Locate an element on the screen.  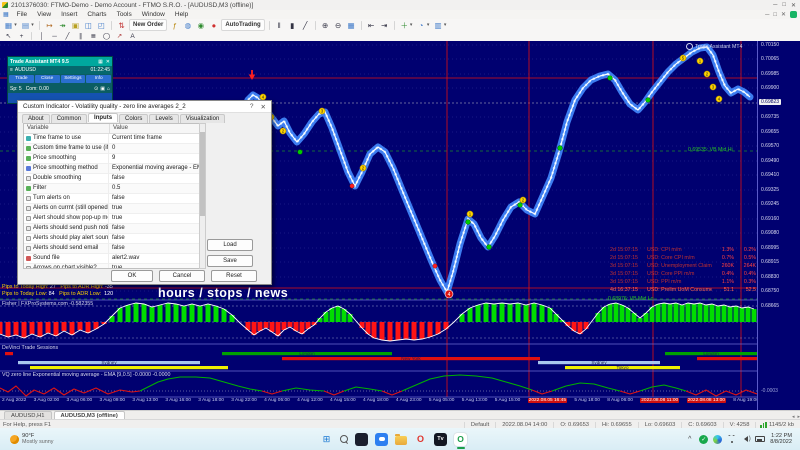
tab-visualization: Visualization is located at coordinates (202, 118).